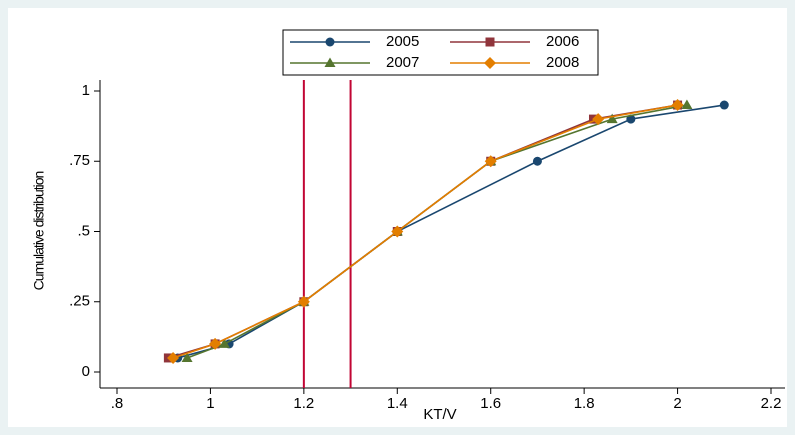 The image size is (795, 435). Describe the element at coordinates (490, 403) in the screenshot. I see `x-tick-label: 1.6` at that location.